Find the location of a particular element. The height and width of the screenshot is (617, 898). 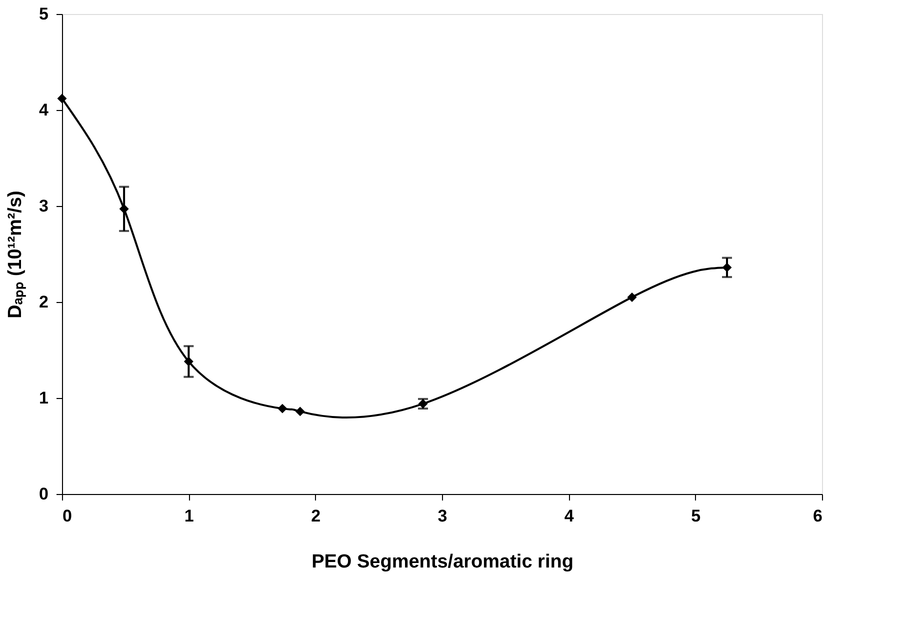

y-tick-label: 1 is located at coordinates (43, 398).